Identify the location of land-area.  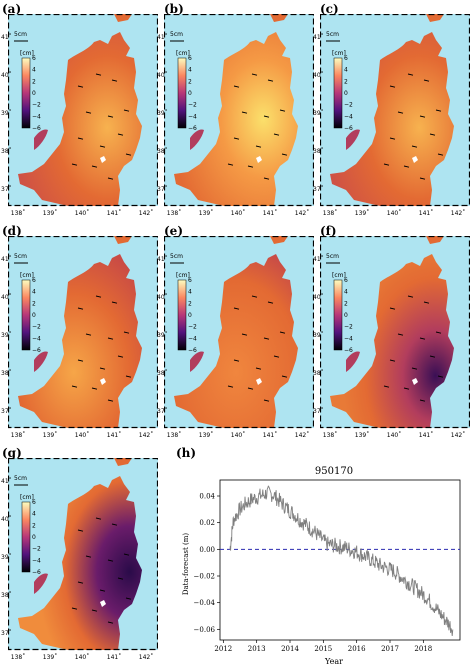
(236, 341).